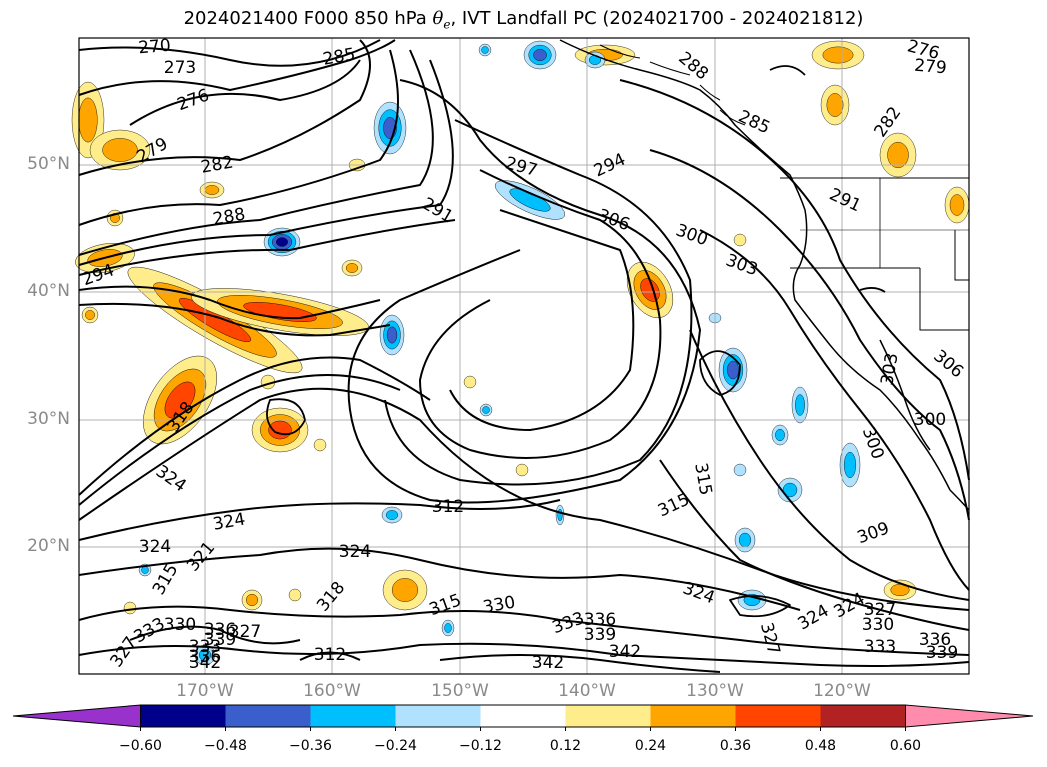 This screenshot has height=767, width=1047. I want to click on colorbar-tick-label: −0.60, so click(140, 746).